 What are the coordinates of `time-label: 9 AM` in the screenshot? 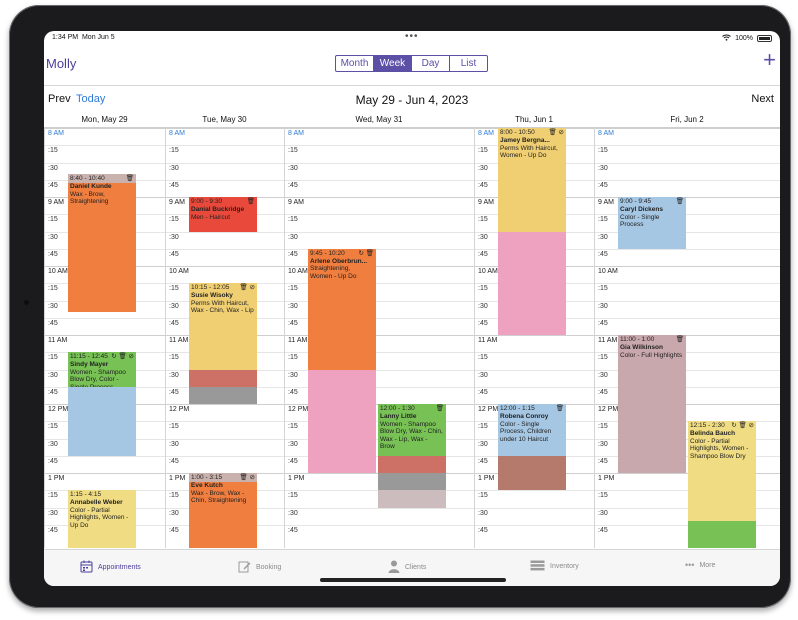 It's located at (606, 202).